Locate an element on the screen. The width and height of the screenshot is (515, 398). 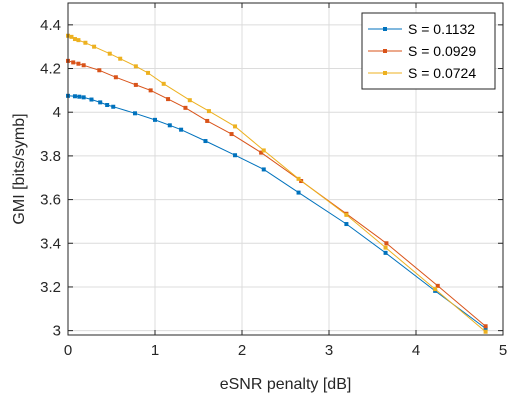
y-axis-label: GMI [bits/symb] is located at coordinates (19, 168).